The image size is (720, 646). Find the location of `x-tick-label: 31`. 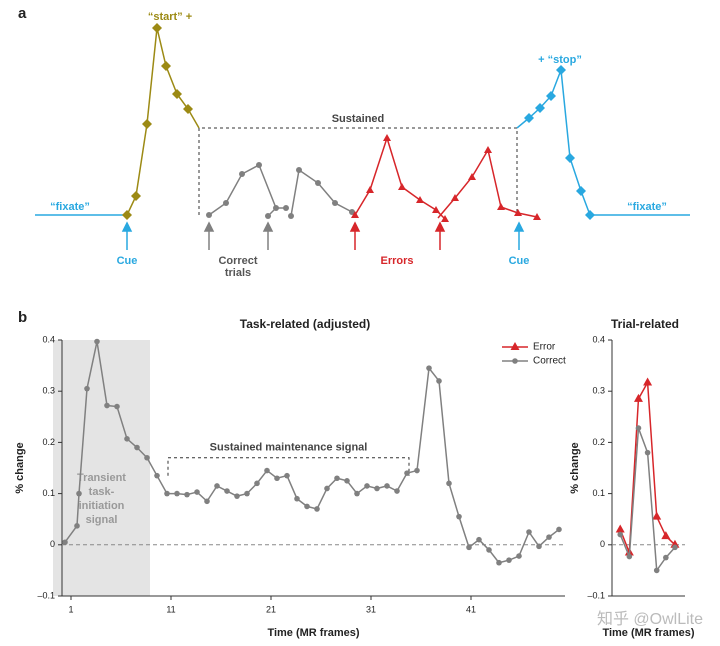

x-tick-label: 31 is located at coordinates (371, 609).